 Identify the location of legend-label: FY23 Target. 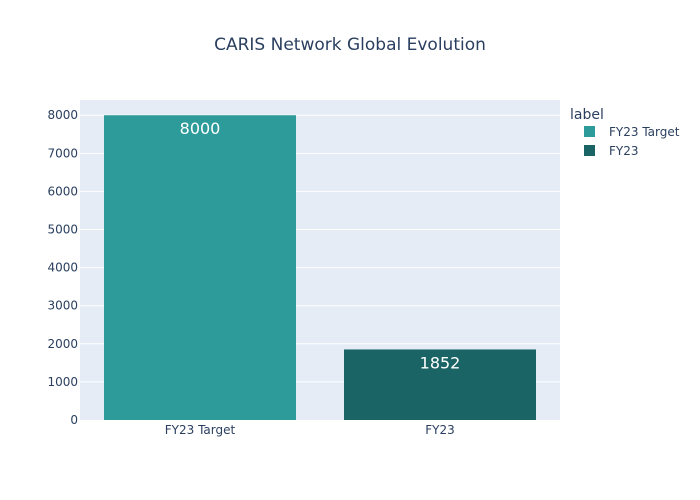
(644, 132).